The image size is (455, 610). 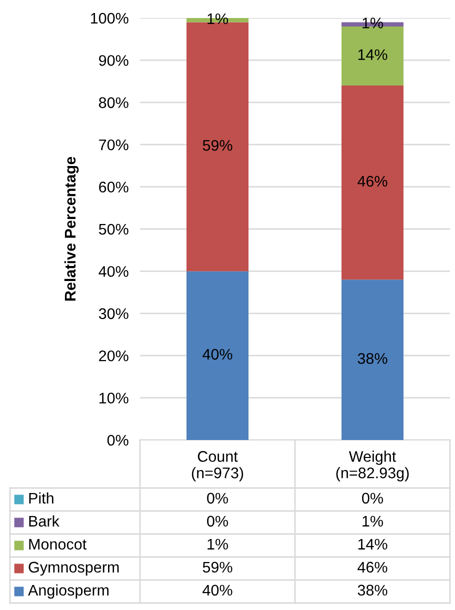 What do you see at coordinates (113, 60) in the screenshot?
I see `y-tick-label: 90%` at bounding box center [113, 60].